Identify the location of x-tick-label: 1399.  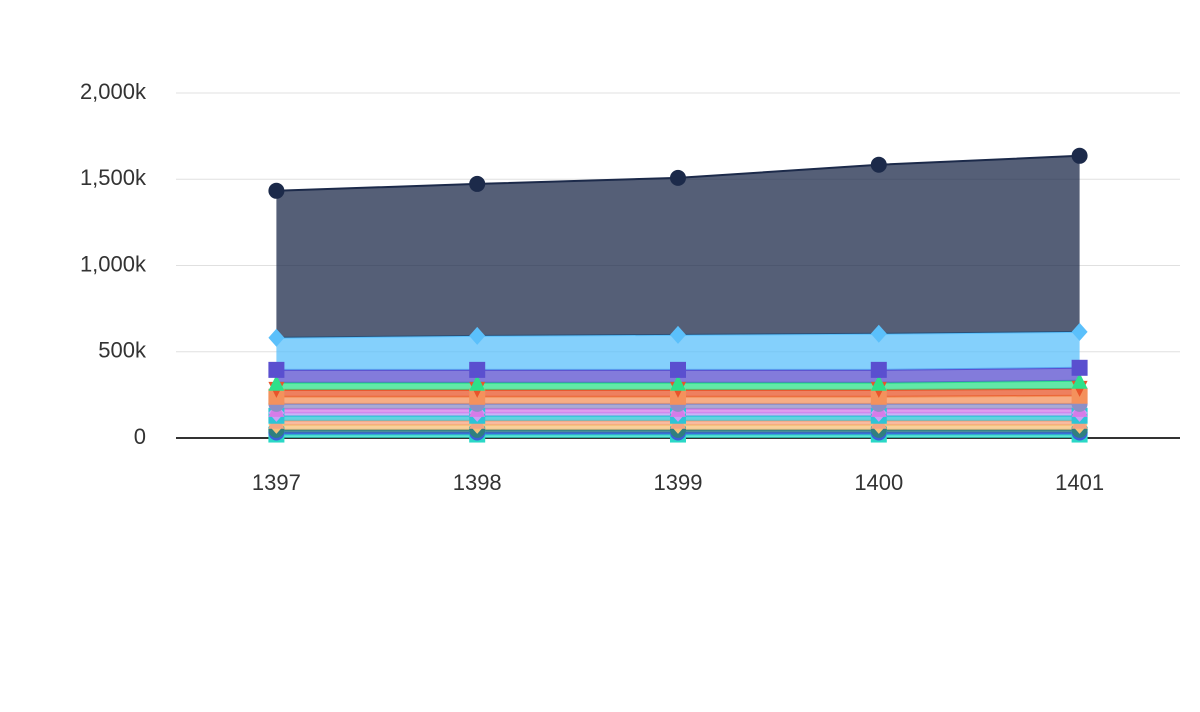
(678, 482).